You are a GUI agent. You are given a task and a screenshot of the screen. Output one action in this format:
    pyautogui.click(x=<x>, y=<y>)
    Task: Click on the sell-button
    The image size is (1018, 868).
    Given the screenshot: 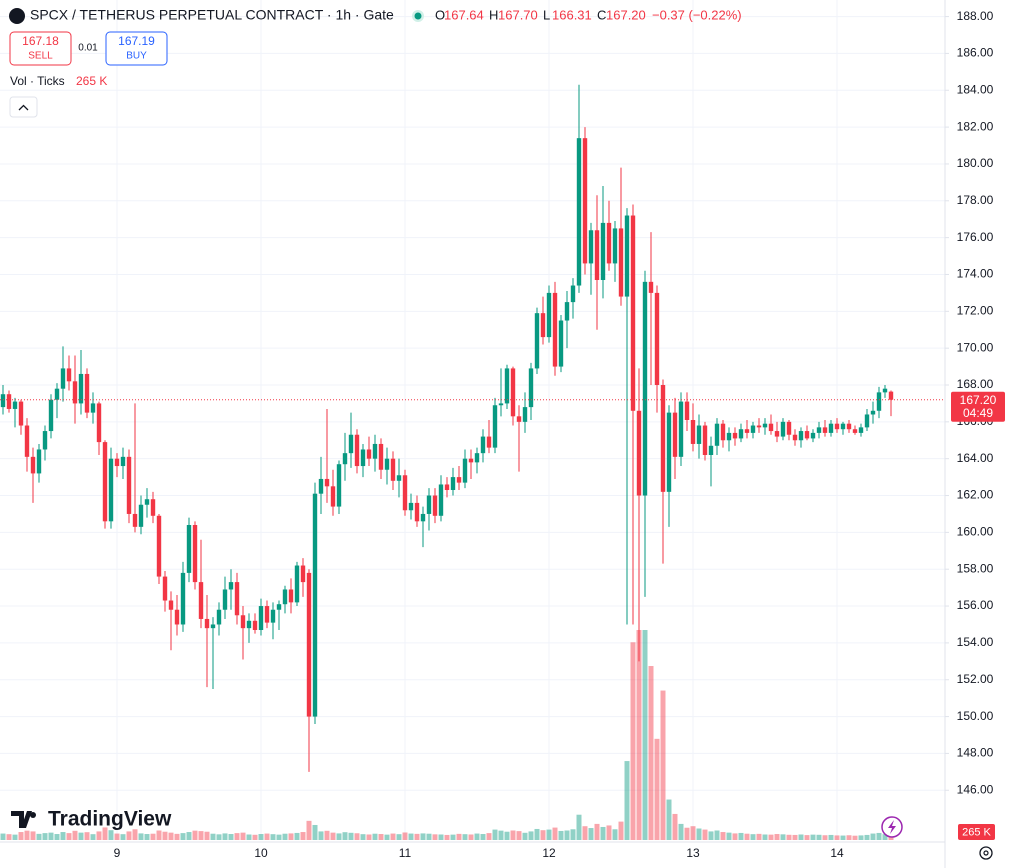 What is the action you would take?
    pyautogui.click(x=40, y=48)
    